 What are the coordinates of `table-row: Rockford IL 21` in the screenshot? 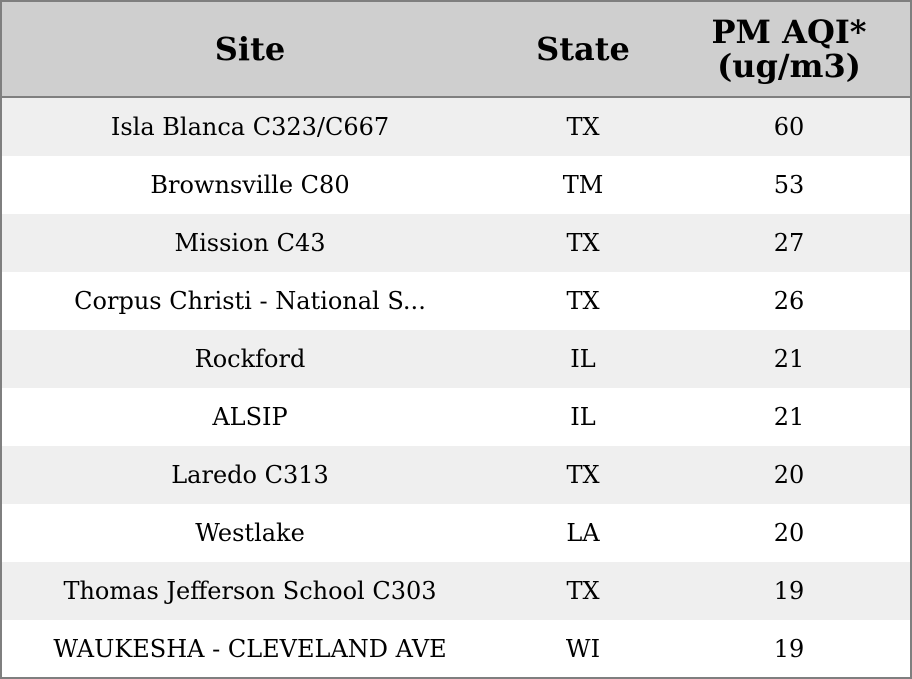 It's located at (456, 359).